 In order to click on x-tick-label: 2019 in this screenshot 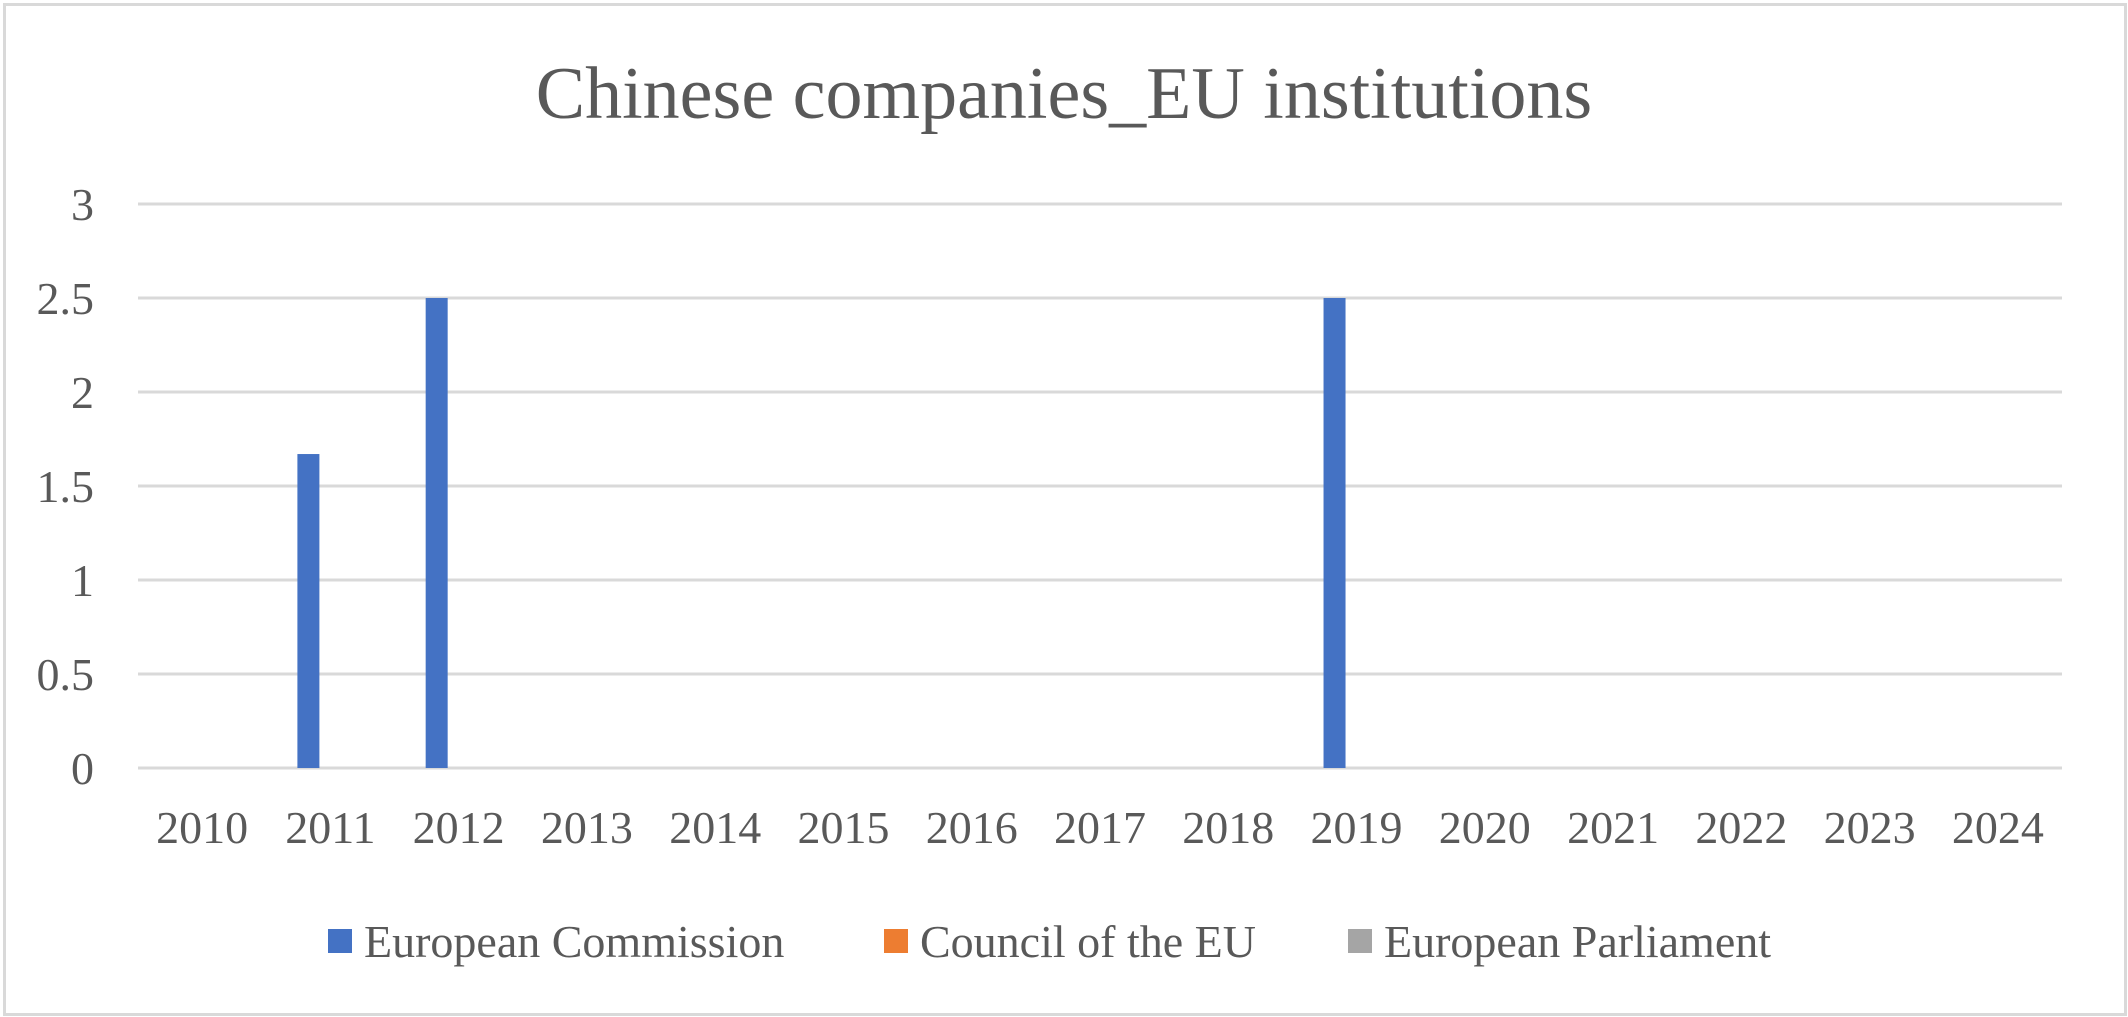, I will do `click(1357, 827)`.